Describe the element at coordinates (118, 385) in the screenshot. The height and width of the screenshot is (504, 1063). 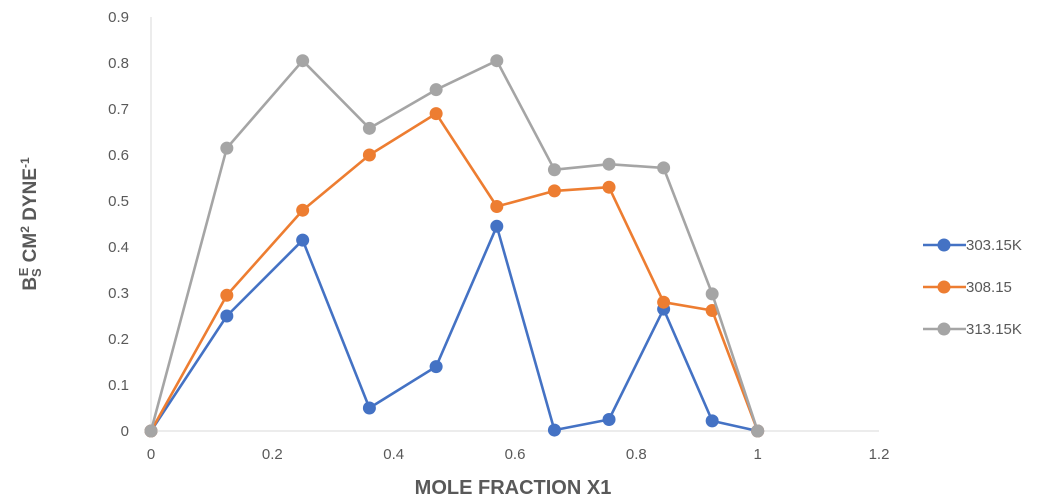
I see `y-tick-label: 0.1` at that location.